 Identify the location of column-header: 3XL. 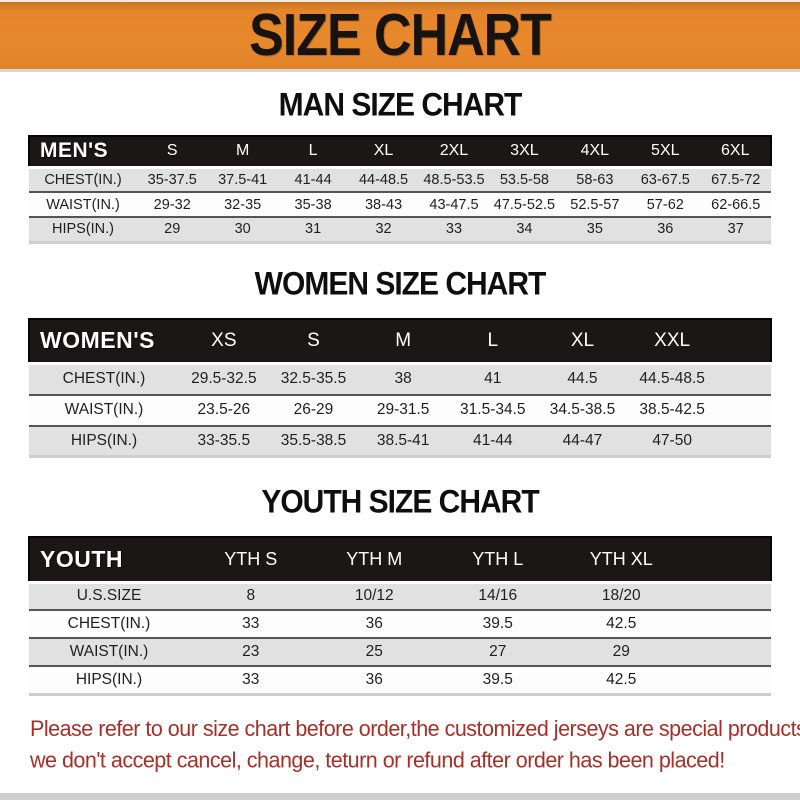
(524, 151).